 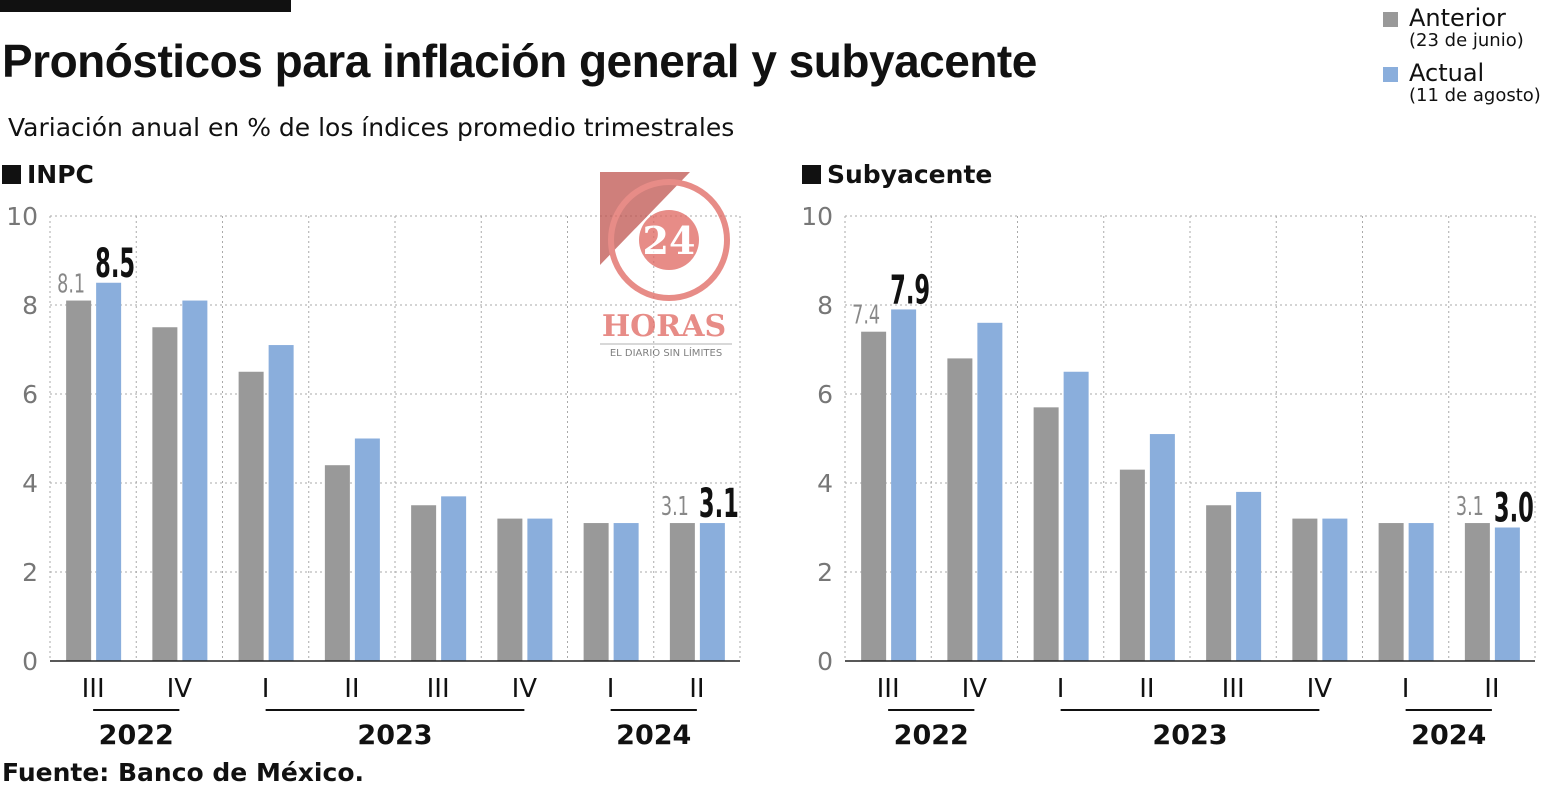 I want to click on svg-text: HORAS, so click(x=664, y=326).